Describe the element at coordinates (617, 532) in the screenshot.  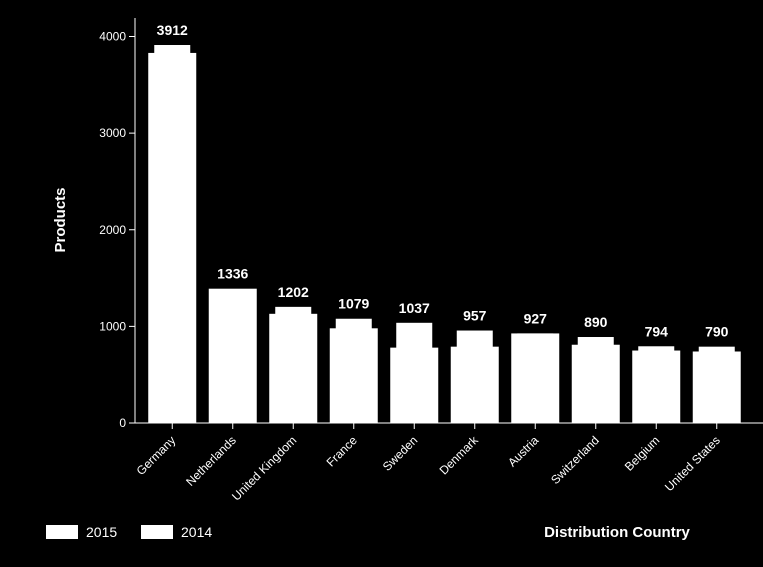
I see `x-axis-title: Distribution Country` at that location.